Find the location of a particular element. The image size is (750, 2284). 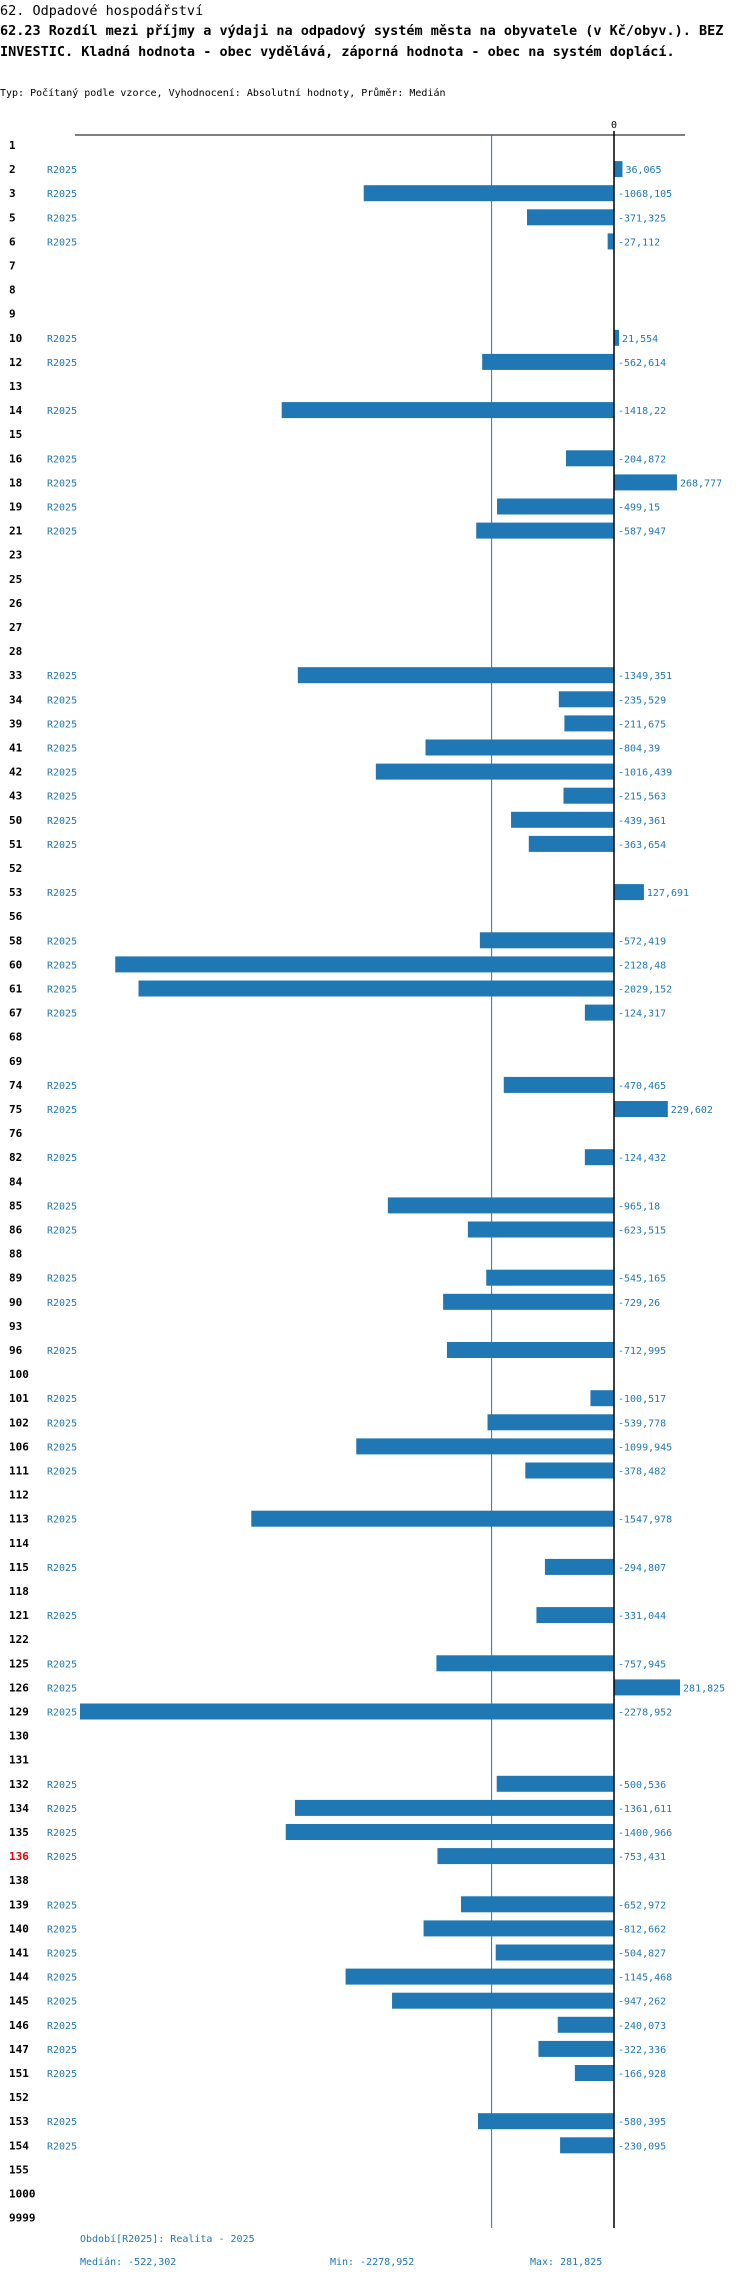

row-label: 56 is located at coordinates (16, 916).